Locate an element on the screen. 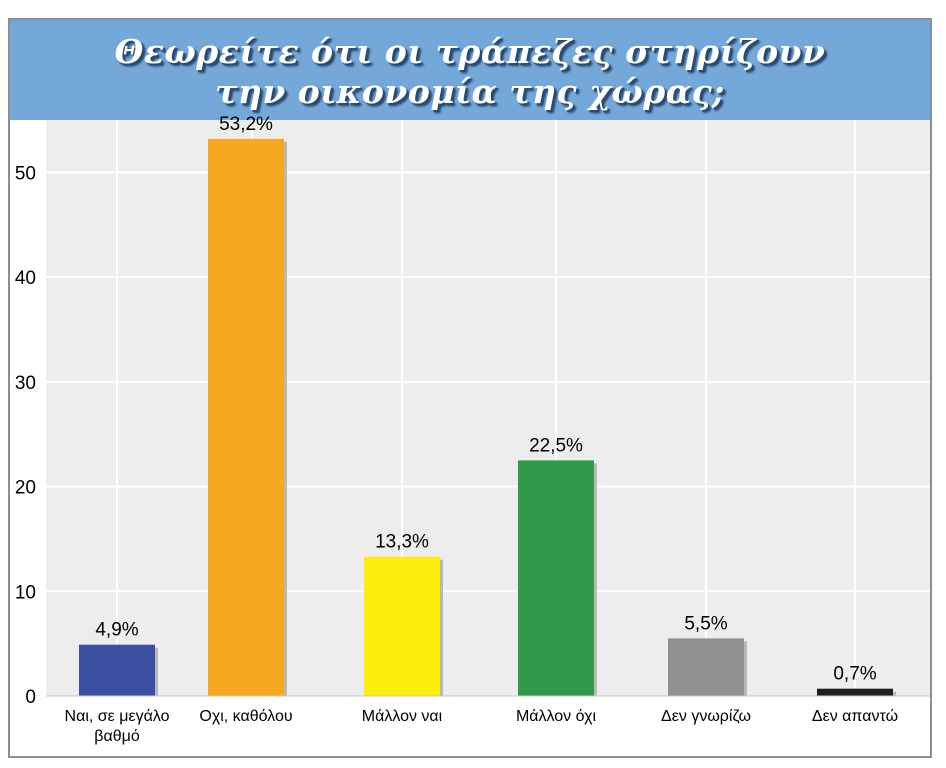 The width and height of the screenshot is (946, 768). bar-value-label: 13,3% is located at coordinates (402, 542).